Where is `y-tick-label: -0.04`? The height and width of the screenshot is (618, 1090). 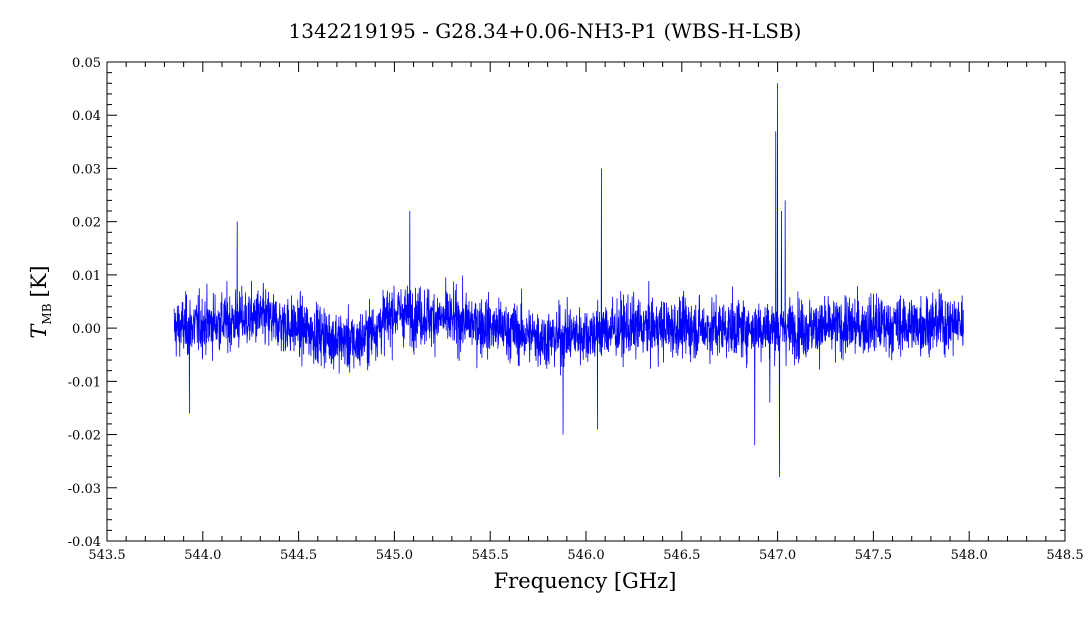 y-tick-label: -0.04 is located at coordinates (84, 542).